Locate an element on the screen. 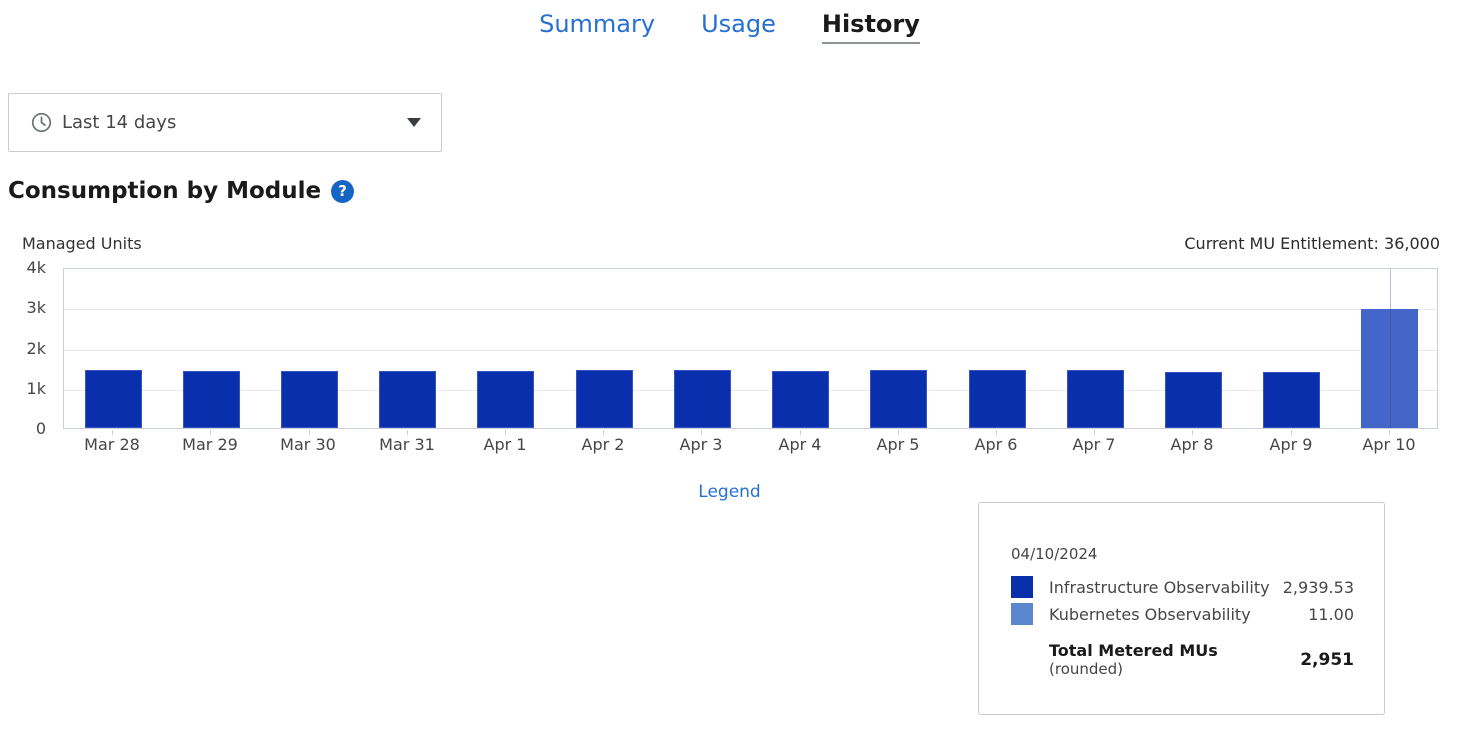 This screenshot has width=1459, height=738. y-axis-tick-label: 0 is located at coordinates (40, 428).